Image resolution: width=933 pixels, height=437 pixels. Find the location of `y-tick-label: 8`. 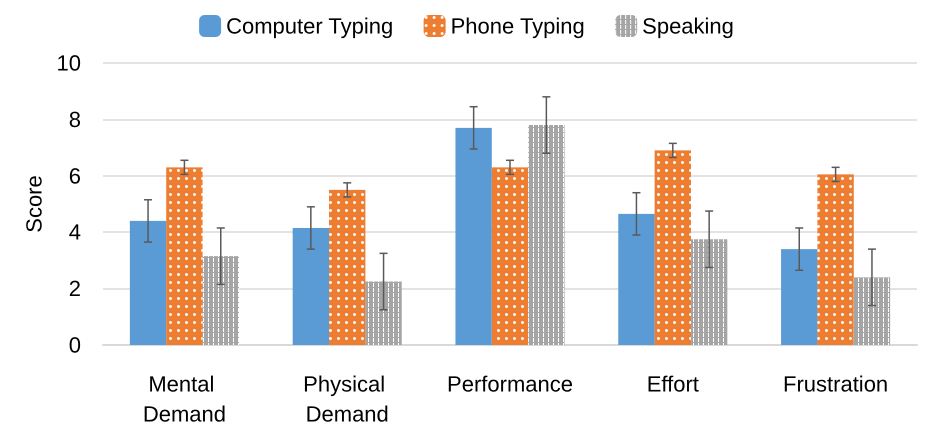

y-tick-label: 8 is located at coordinates (74, 119).